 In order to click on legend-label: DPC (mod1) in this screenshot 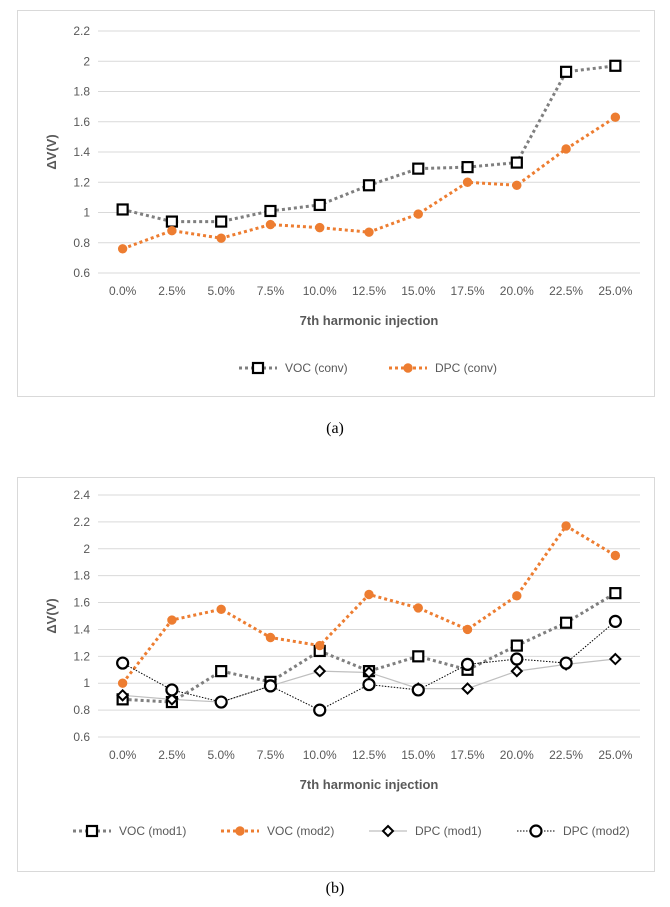, I will do `click(448, 831)`.